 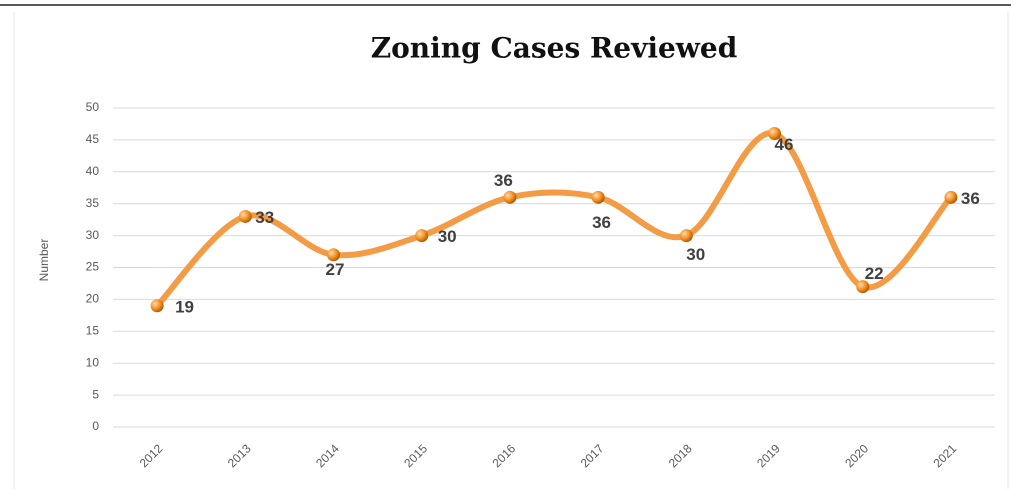 I want to click on y-tick-label: 50, so click(x=93, y=107).